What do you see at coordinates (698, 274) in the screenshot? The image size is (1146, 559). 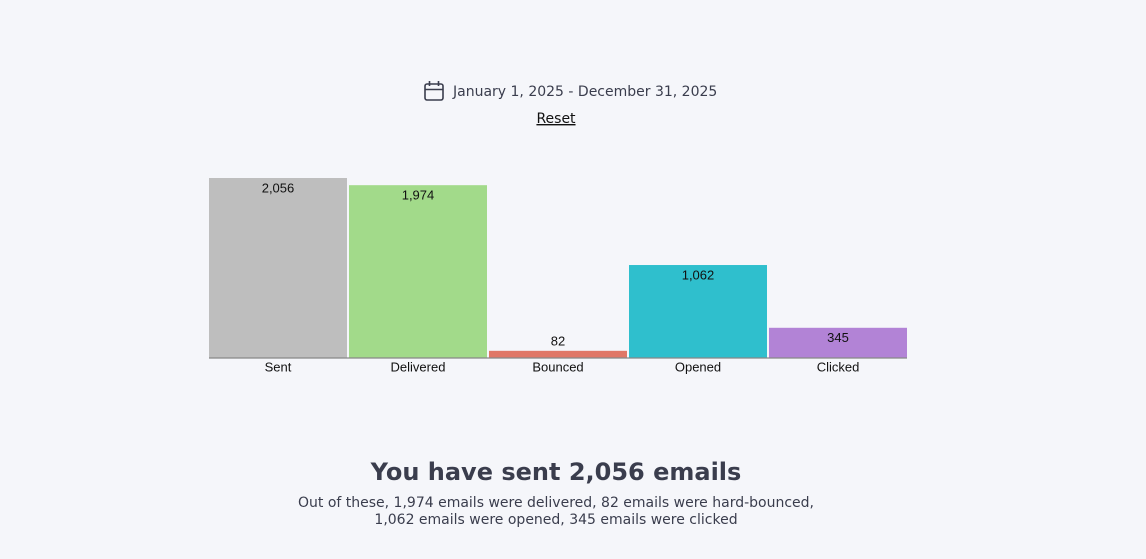 I see `value-label: 1,062` at bounding box center [698, 274].